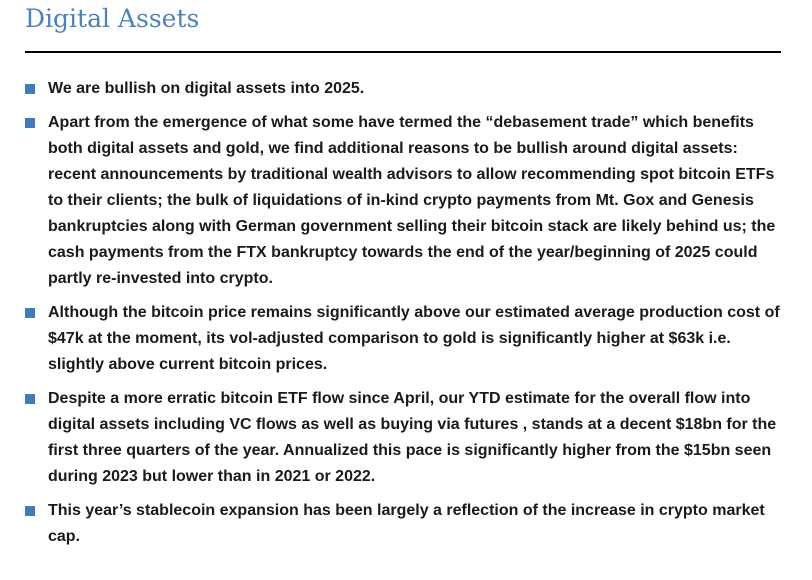 The image size is (812, 580). Describe the element at coordinates (112, 18) in the screenshot. I see `page-title: Digital Assets` at that location.